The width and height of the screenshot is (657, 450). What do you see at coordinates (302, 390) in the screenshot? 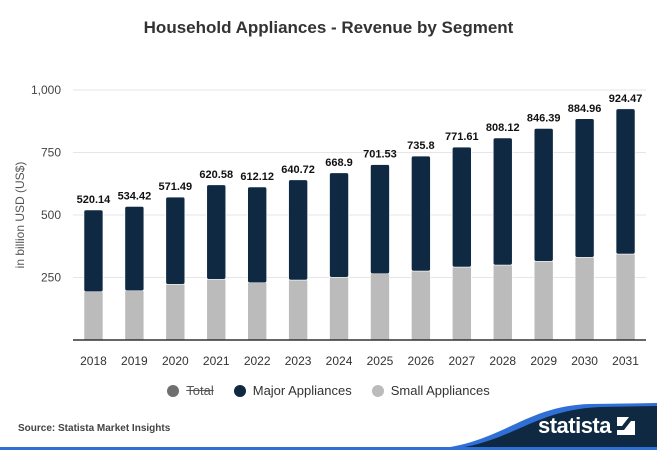
I see `legend-label-major-appliances: Major Appliances` at bounding box center [302, 390].